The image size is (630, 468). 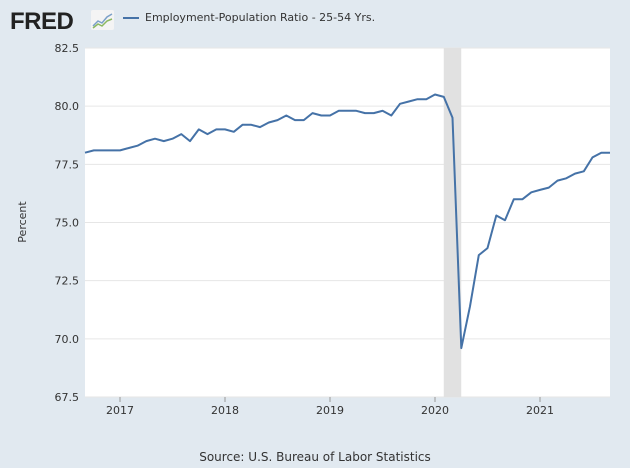 What do you see at coordinates (330, 410) in the screenshot?
I see `x-tick-label: 2019` at bounding box center [330, 410].